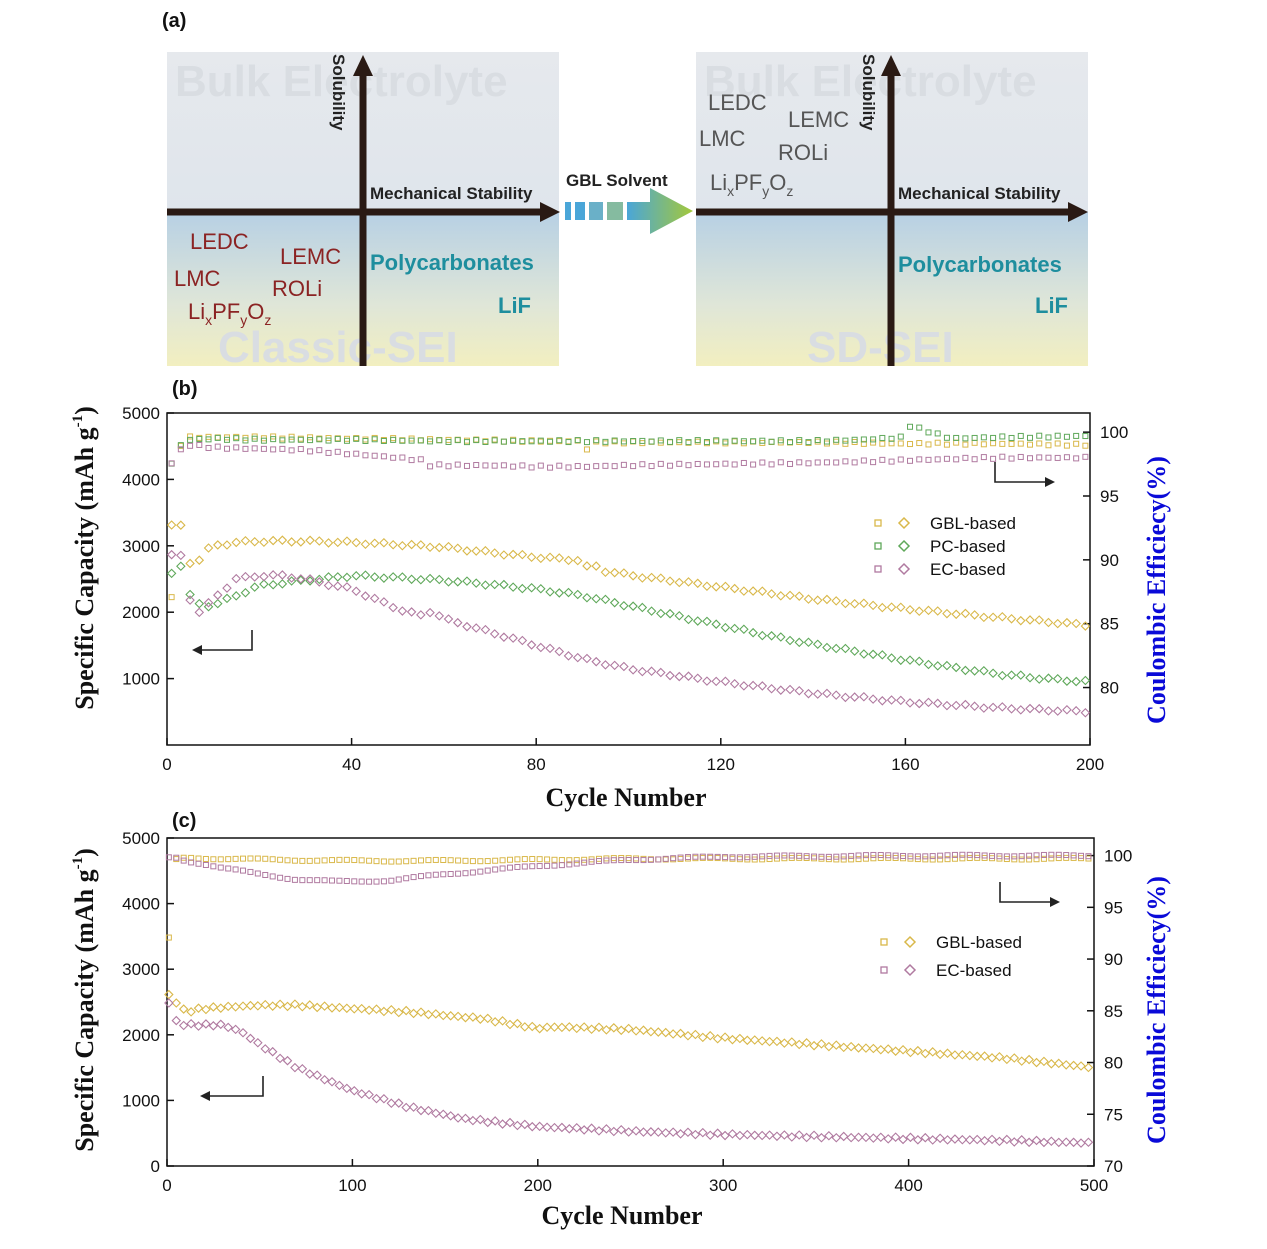 The width and height of the screenshot is (1267, 1249). What do you see at coordinates (310, 256) in the screenshot?
I see `species-lemc: LEMC` at bounding box center [310, 256].